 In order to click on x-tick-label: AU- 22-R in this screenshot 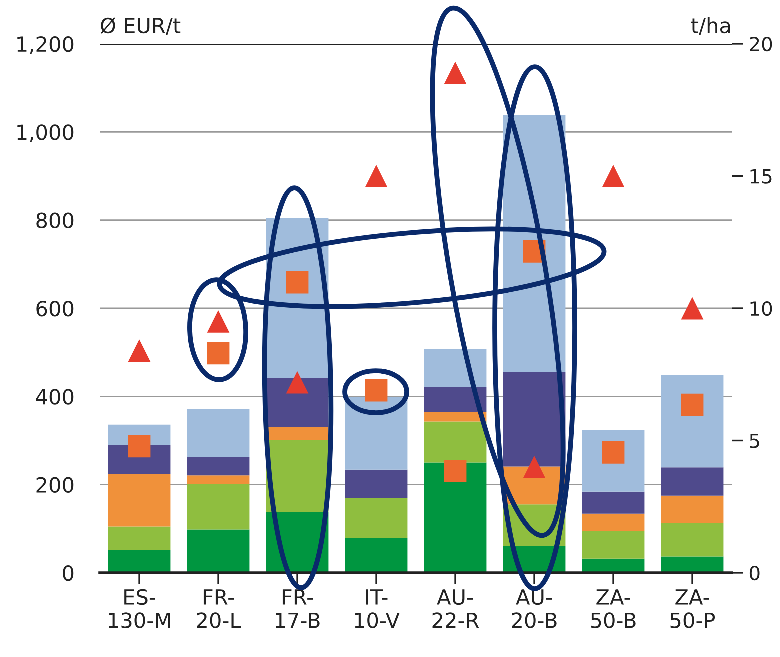, I will do `click(456, 609)`.